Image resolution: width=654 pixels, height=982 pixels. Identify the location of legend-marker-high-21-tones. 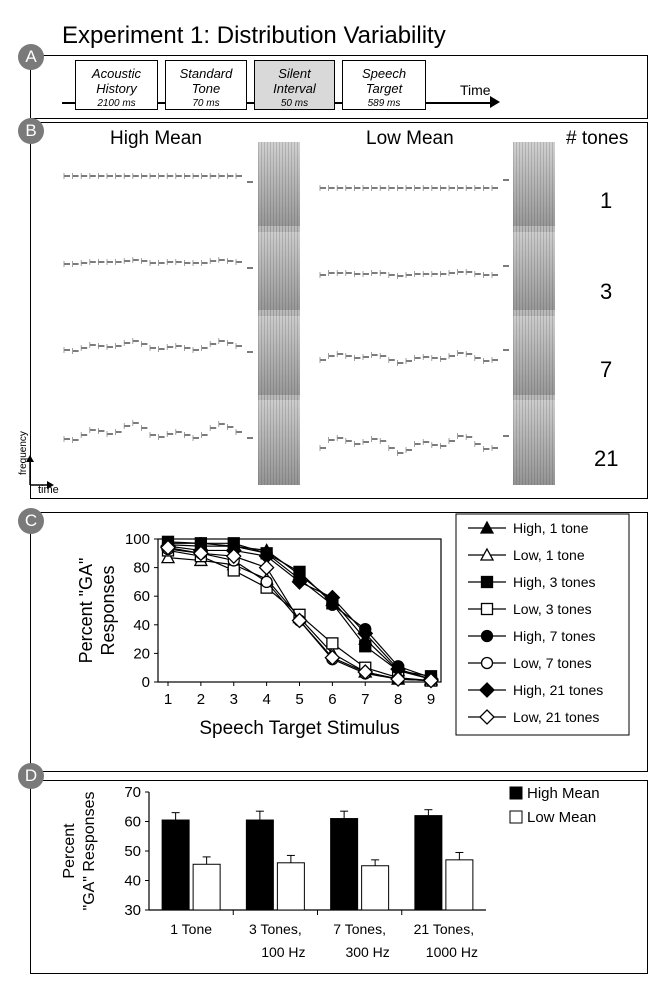
(487, 690).